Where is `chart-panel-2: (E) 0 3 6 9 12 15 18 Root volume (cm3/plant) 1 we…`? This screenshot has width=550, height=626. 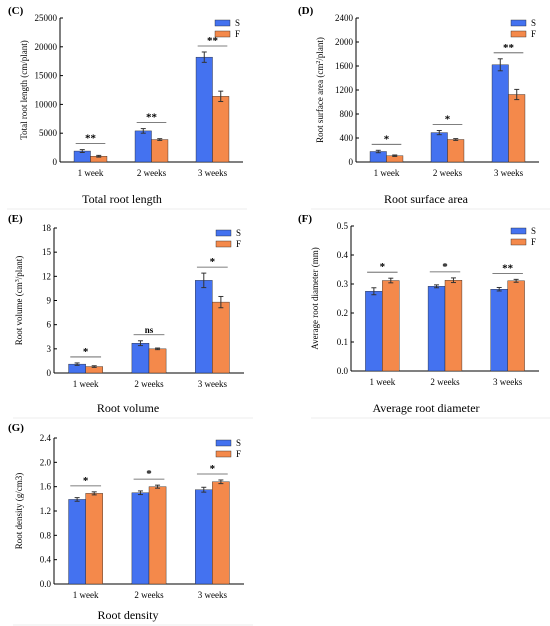
chart-panel-2: (E) 0 3 6 9 12 15 18 Root volume (cm3/plant) 1 we… is located at coordinates (130, 316).